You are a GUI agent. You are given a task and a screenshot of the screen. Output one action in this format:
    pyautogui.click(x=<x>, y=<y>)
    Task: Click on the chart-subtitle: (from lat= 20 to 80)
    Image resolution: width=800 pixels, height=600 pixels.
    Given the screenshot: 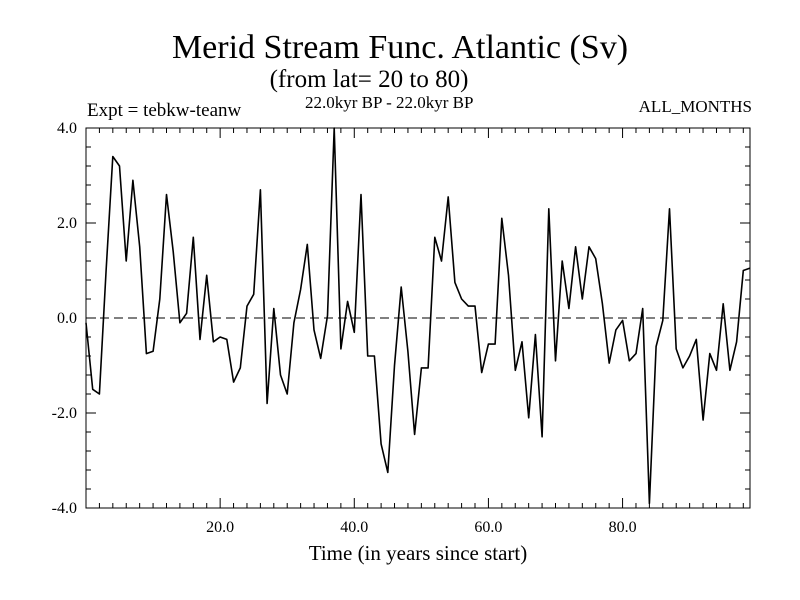 What is the action you would take?
    pyautogui.click(x=369, y=79)
    